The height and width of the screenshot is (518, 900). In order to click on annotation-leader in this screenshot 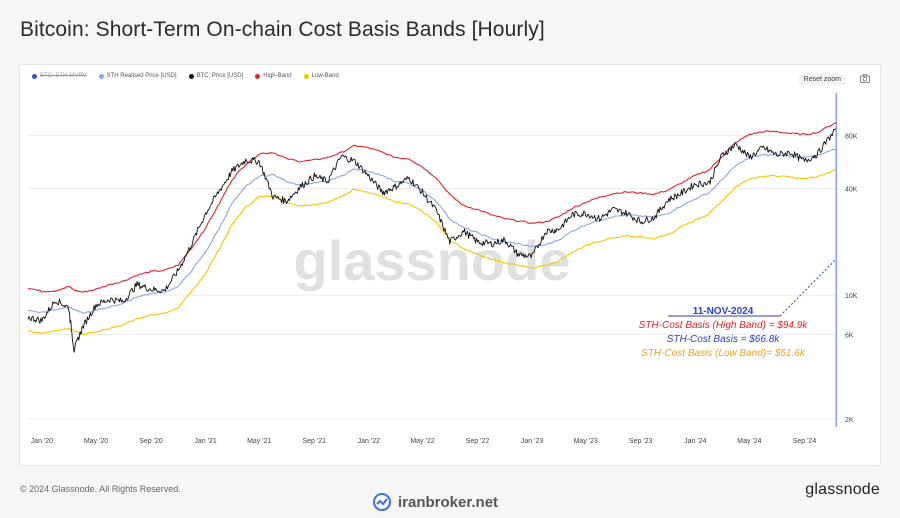, I will do `click(808, 287)`.